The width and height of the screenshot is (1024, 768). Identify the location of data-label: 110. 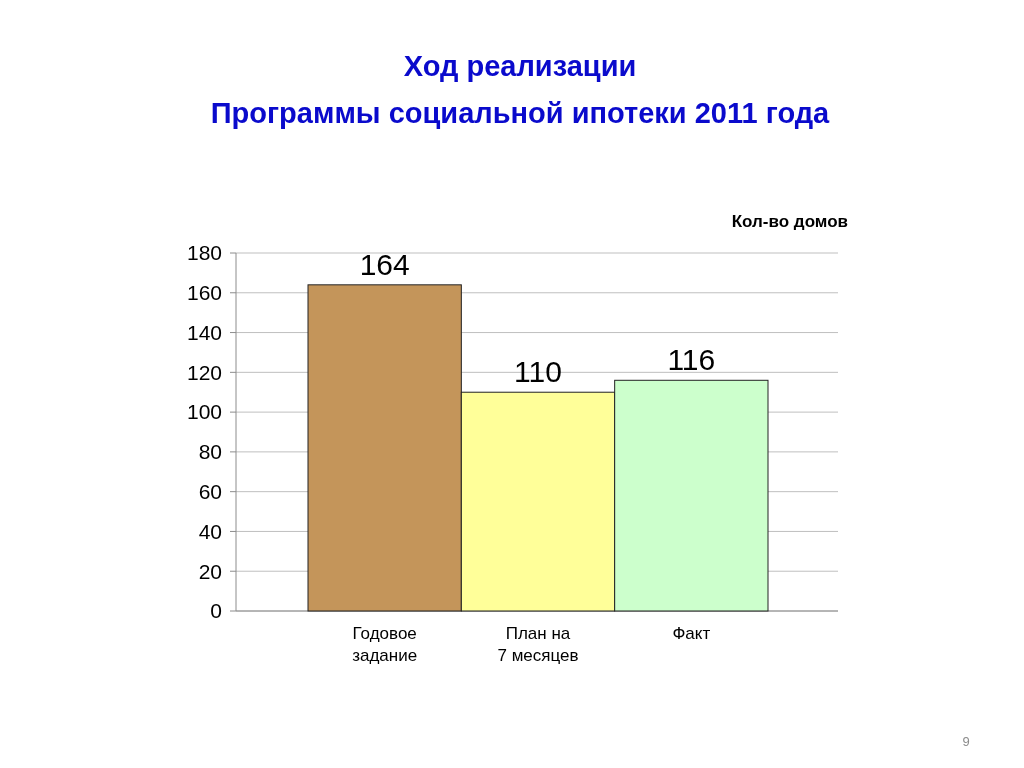
(538, 372).